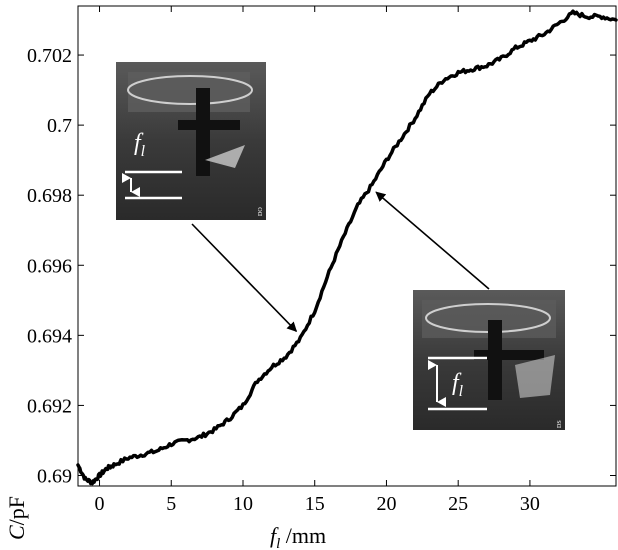  I want to click on x-tick-label: 5, so click(171, 504).